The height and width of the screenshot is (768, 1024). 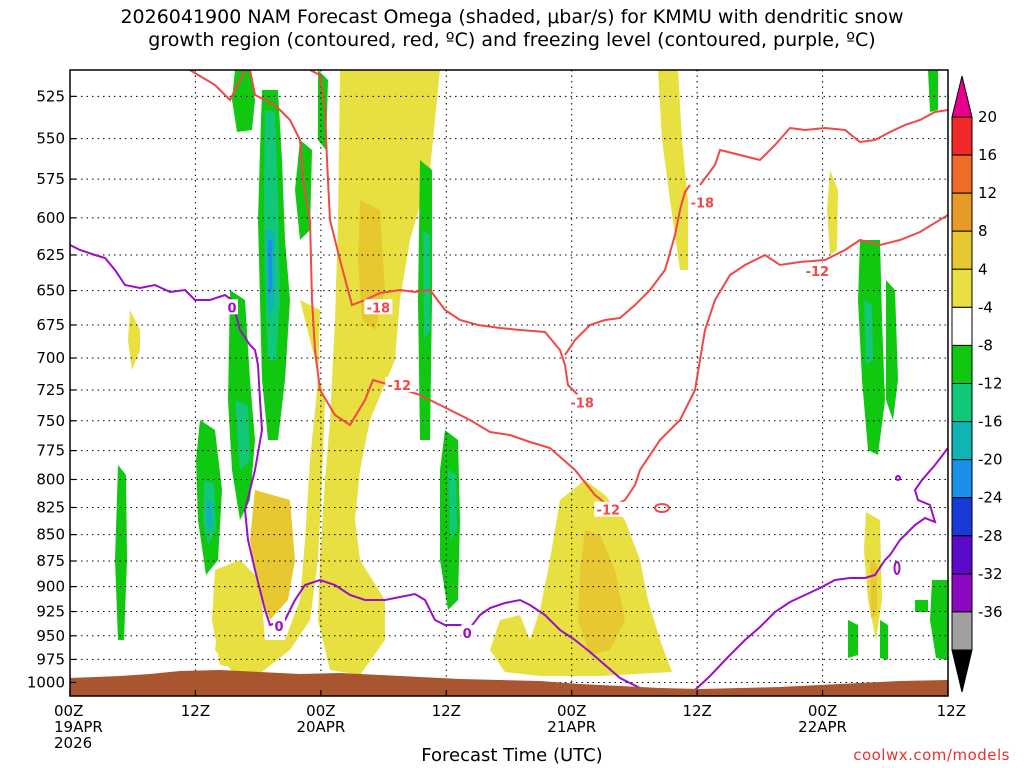 What do you see at coordinates (987, 193) in the screenshot?
I see `colorbar-label: 12` at bounding box center [987, 193].